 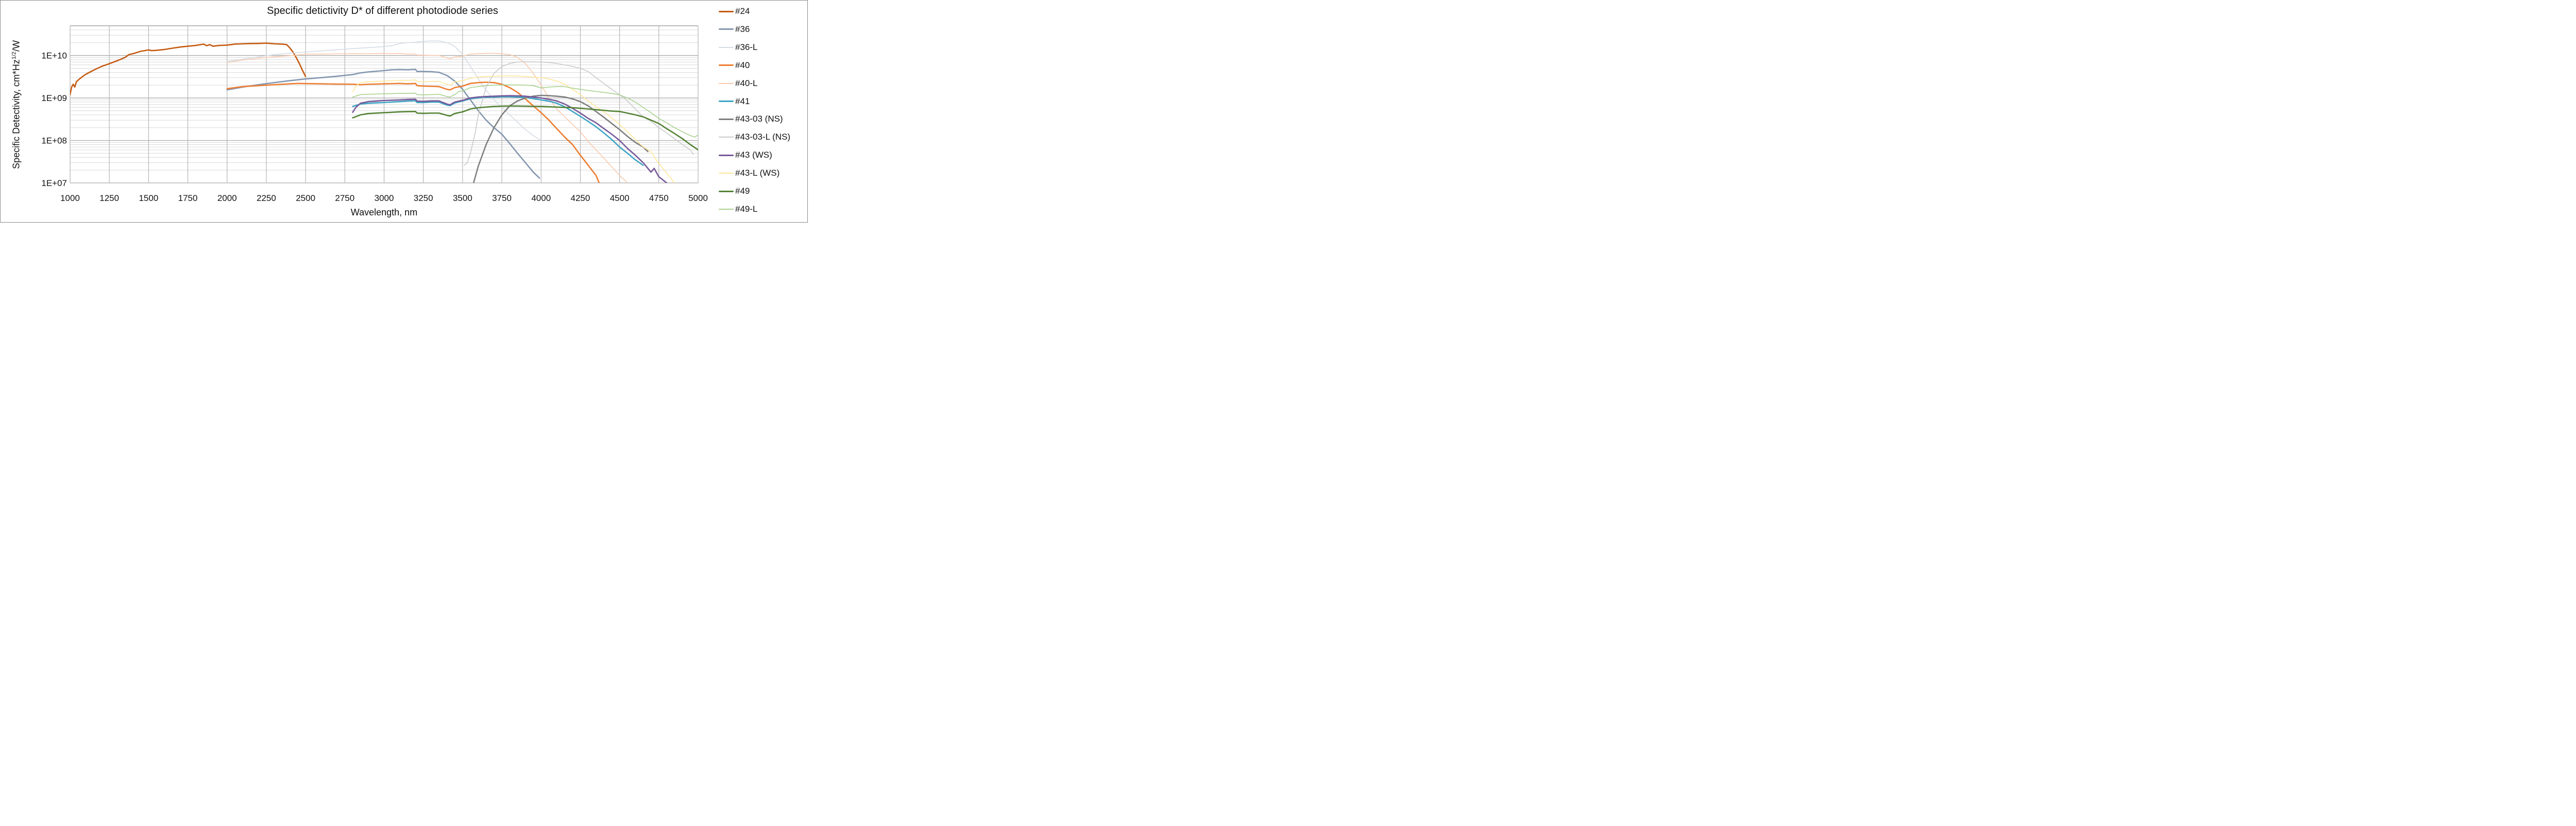 I want to click on series-line-43-l-ws, so click(x=513, y=129).